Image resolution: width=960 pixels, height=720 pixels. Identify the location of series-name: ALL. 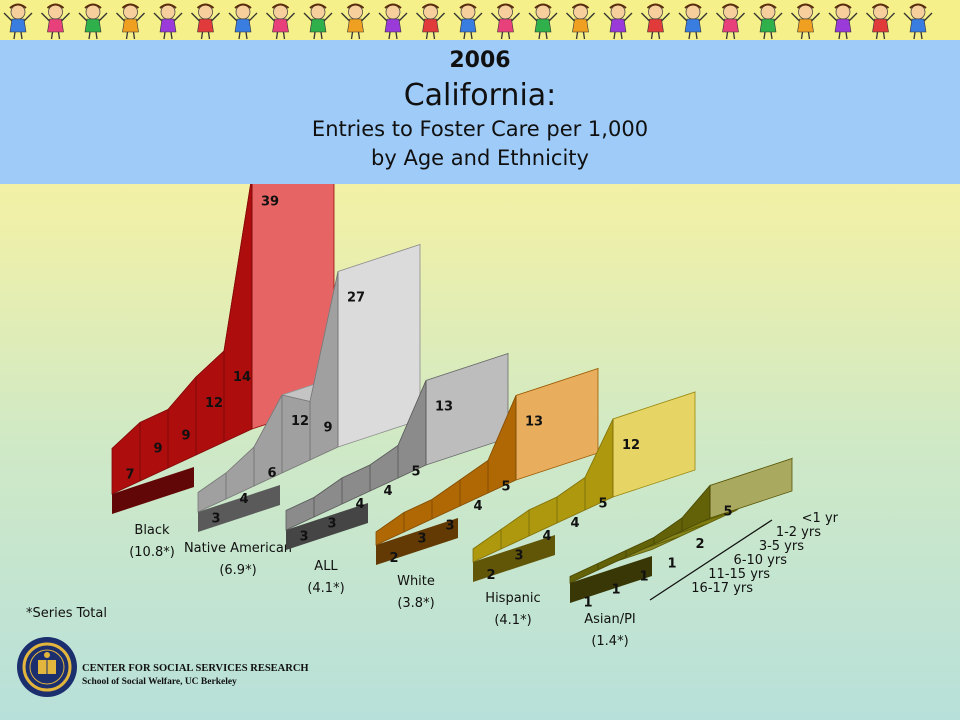
(326, 566).